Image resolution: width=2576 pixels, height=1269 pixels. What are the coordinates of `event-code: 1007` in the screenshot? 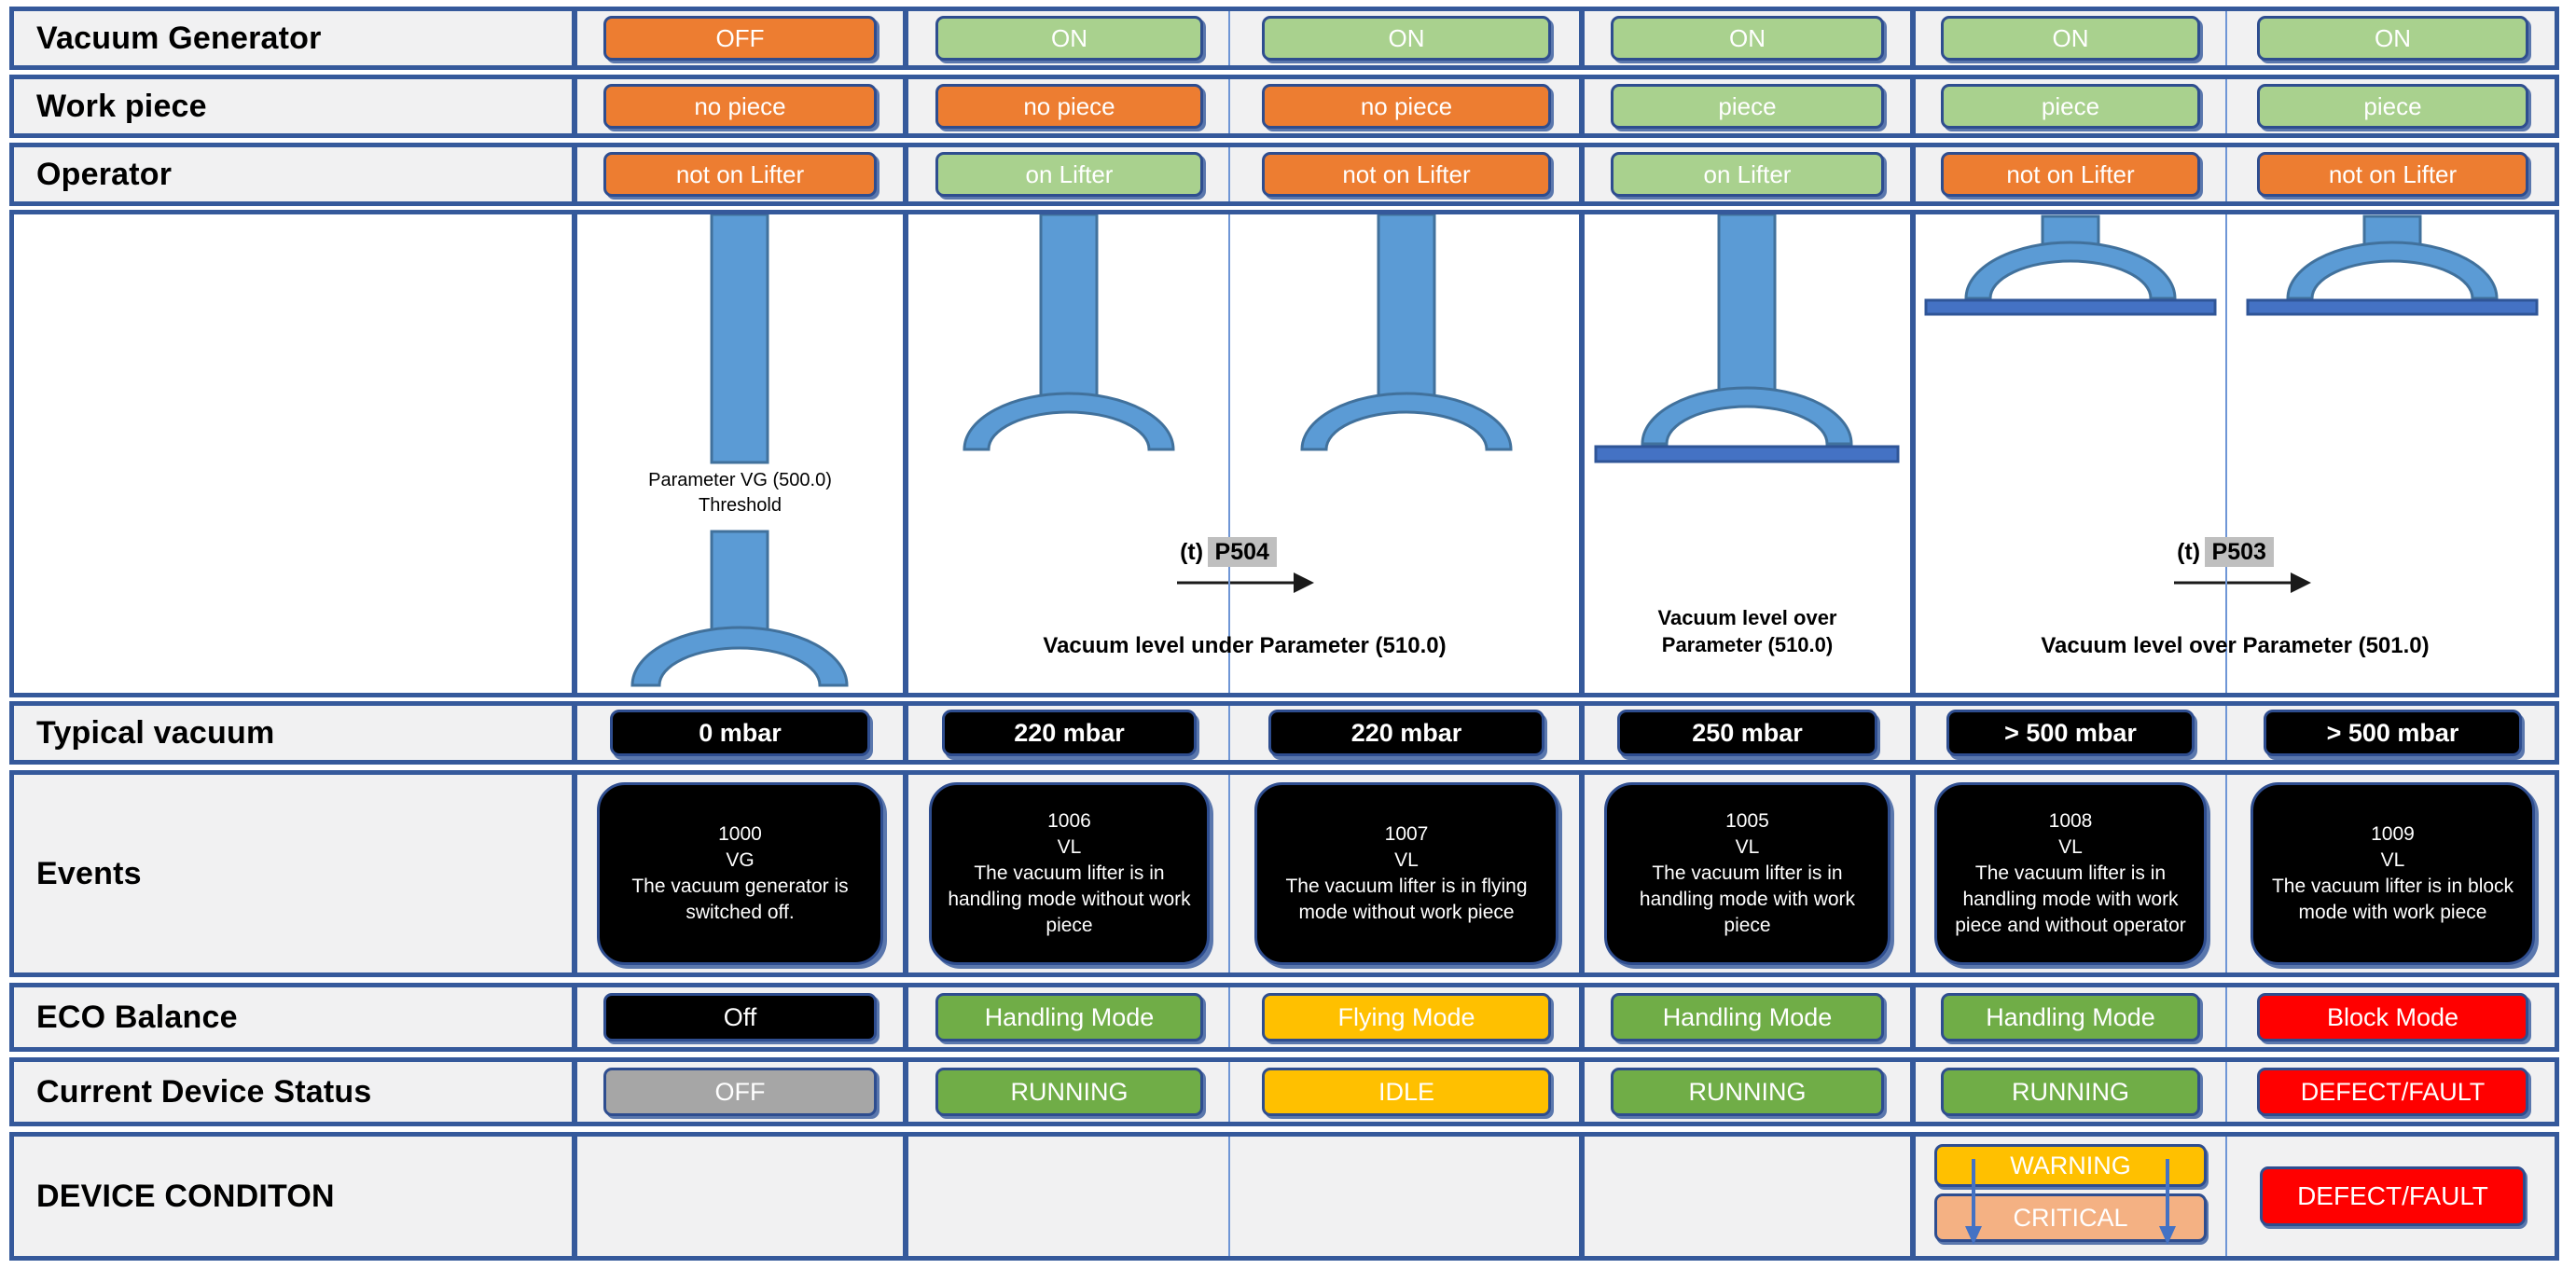 It's located at (1406, 834).